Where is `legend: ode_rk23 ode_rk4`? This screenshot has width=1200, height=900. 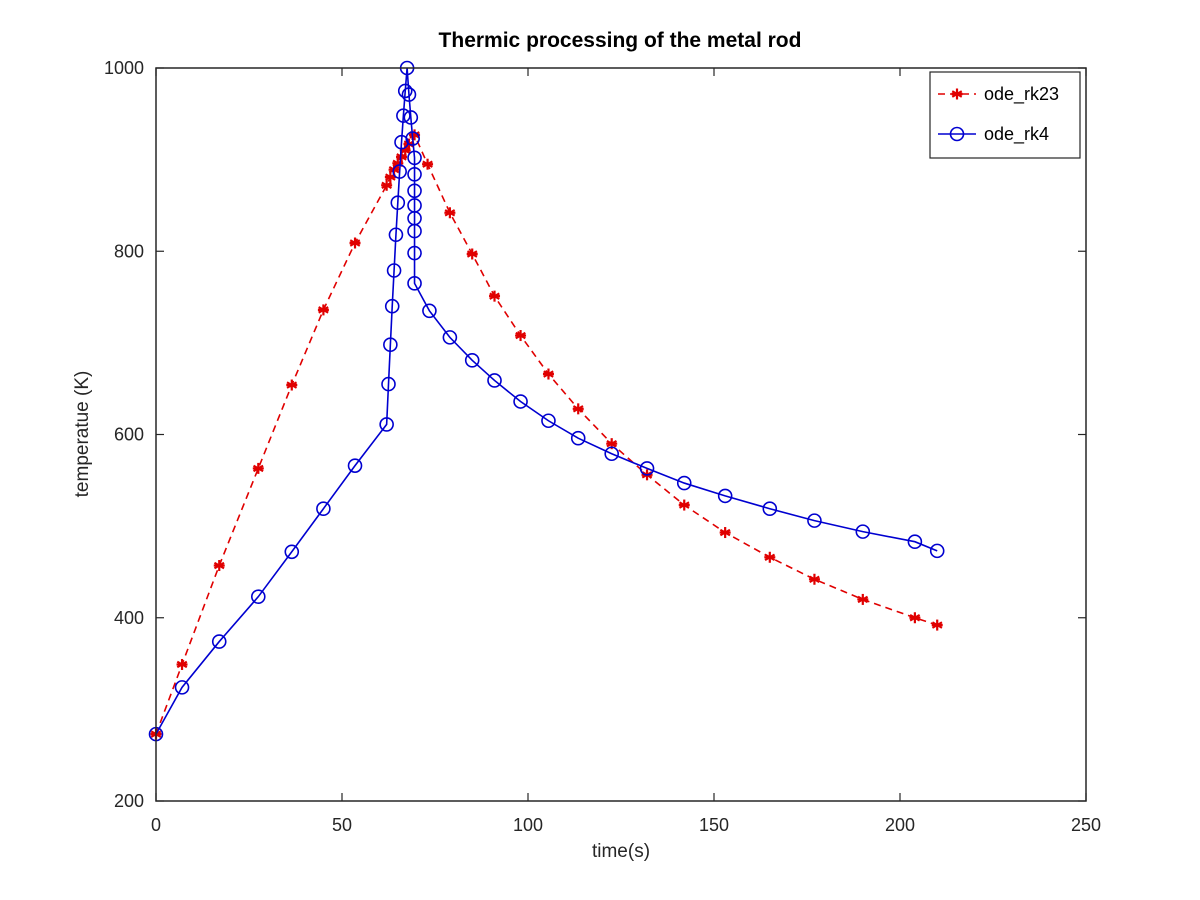 legend: ode_rk23 ode_rk4 is located at coordinates (1005, 115).